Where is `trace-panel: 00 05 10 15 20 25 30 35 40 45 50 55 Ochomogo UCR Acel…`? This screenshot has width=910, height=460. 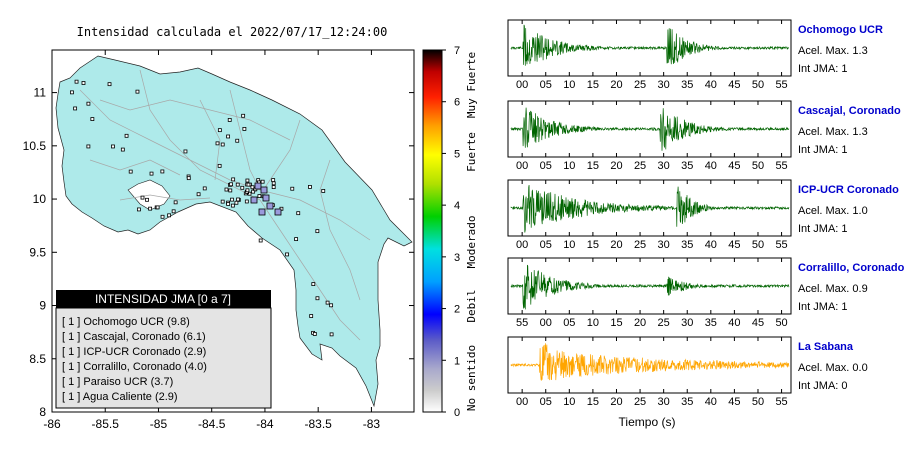
trace-panel: 00 05 10 15 20 25 30 35 40 45 50 55 Ochomogo UCR Acel… is located at coordinates (695, 55).